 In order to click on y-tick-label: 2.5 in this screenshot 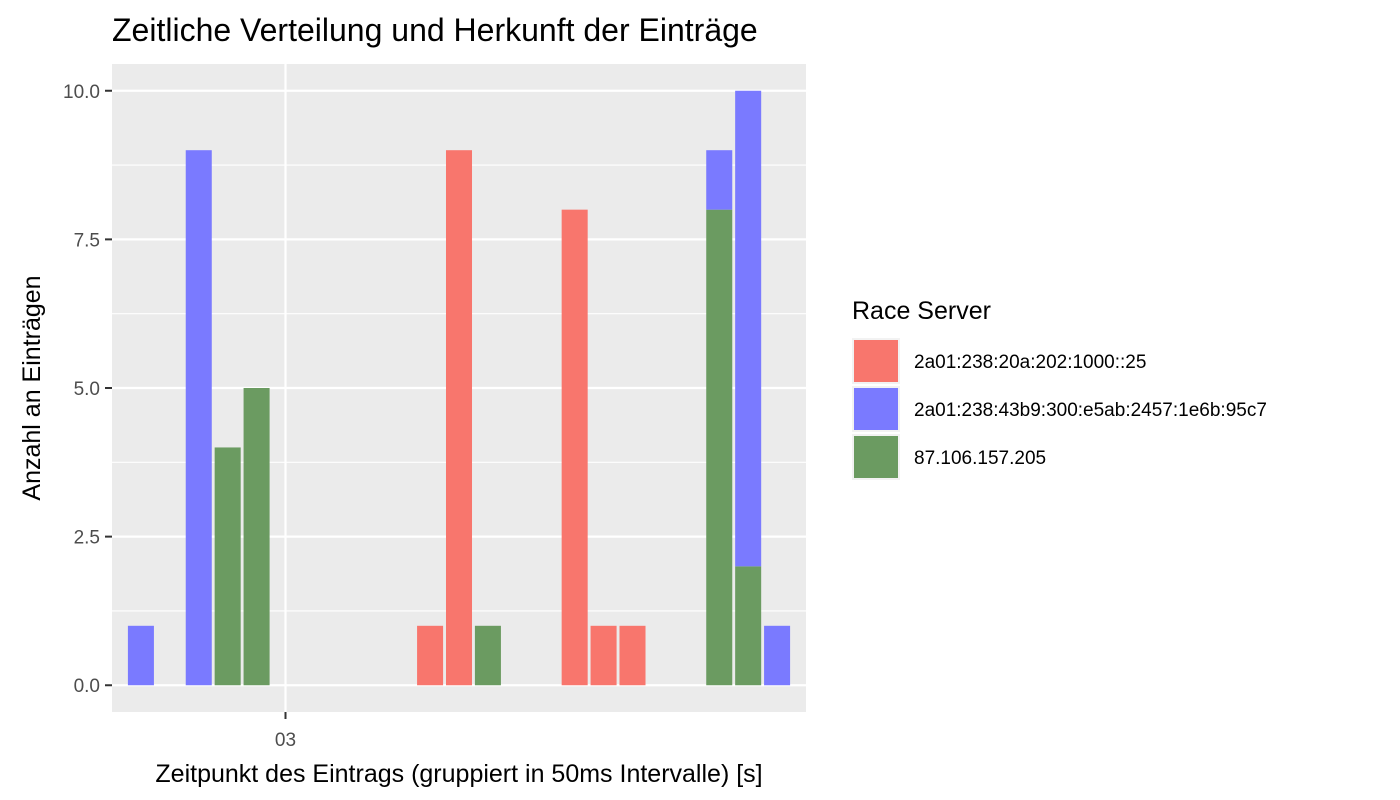, I will do `click(87, 538)`.